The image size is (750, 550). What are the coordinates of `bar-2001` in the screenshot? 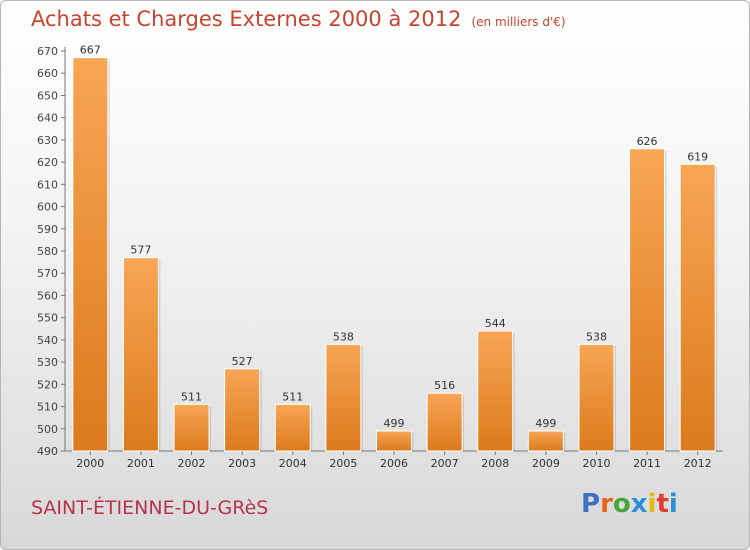 It's located at (140, 354).